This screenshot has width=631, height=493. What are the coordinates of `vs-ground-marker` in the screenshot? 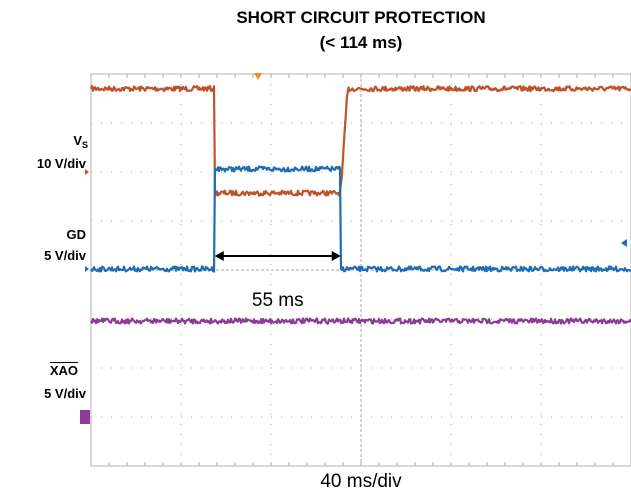 It's located at (87, 172).